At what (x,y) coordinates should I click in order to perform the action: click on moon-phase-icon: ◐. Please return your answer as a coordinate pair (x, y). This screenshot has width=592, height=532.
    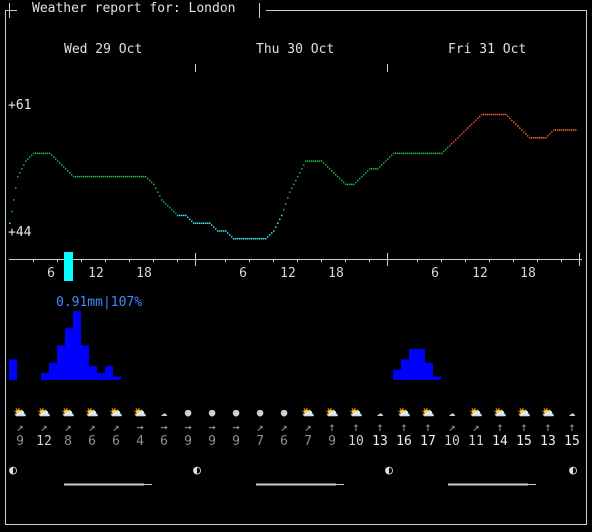
    Looking at the image, I should click on (389, 470).